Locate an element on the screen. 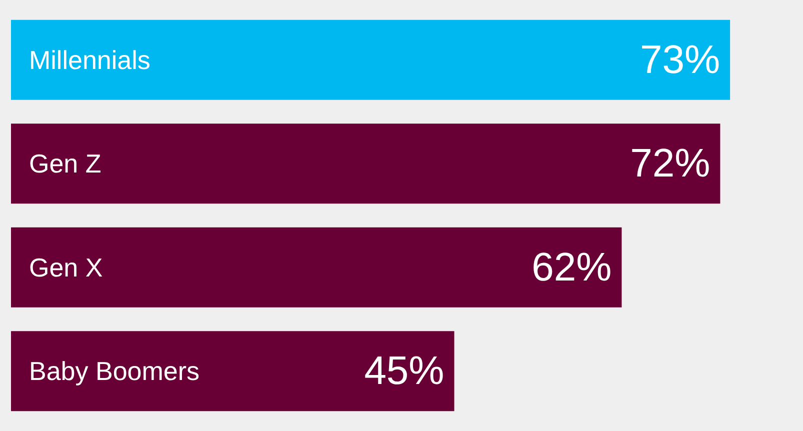  data-label: 62% is located at coordinates (572, 267).